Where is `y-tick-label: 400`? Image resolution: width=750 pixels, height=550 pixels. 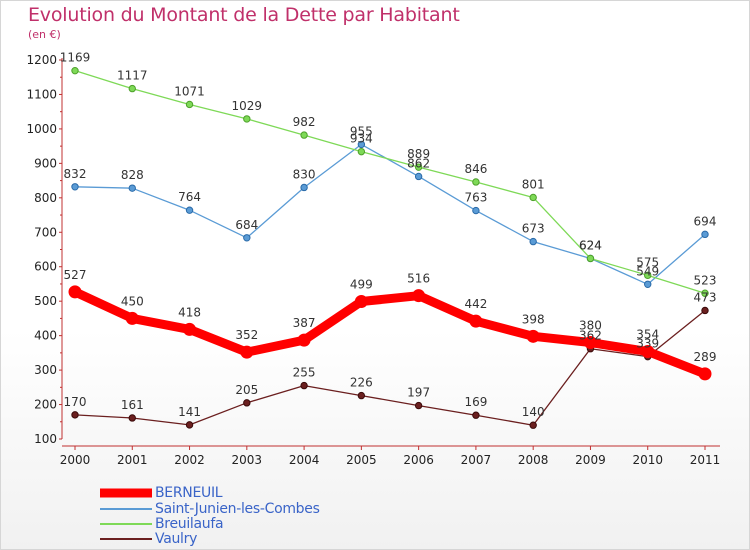
y-tick-label: 400 is located at coordinates (45, 336).